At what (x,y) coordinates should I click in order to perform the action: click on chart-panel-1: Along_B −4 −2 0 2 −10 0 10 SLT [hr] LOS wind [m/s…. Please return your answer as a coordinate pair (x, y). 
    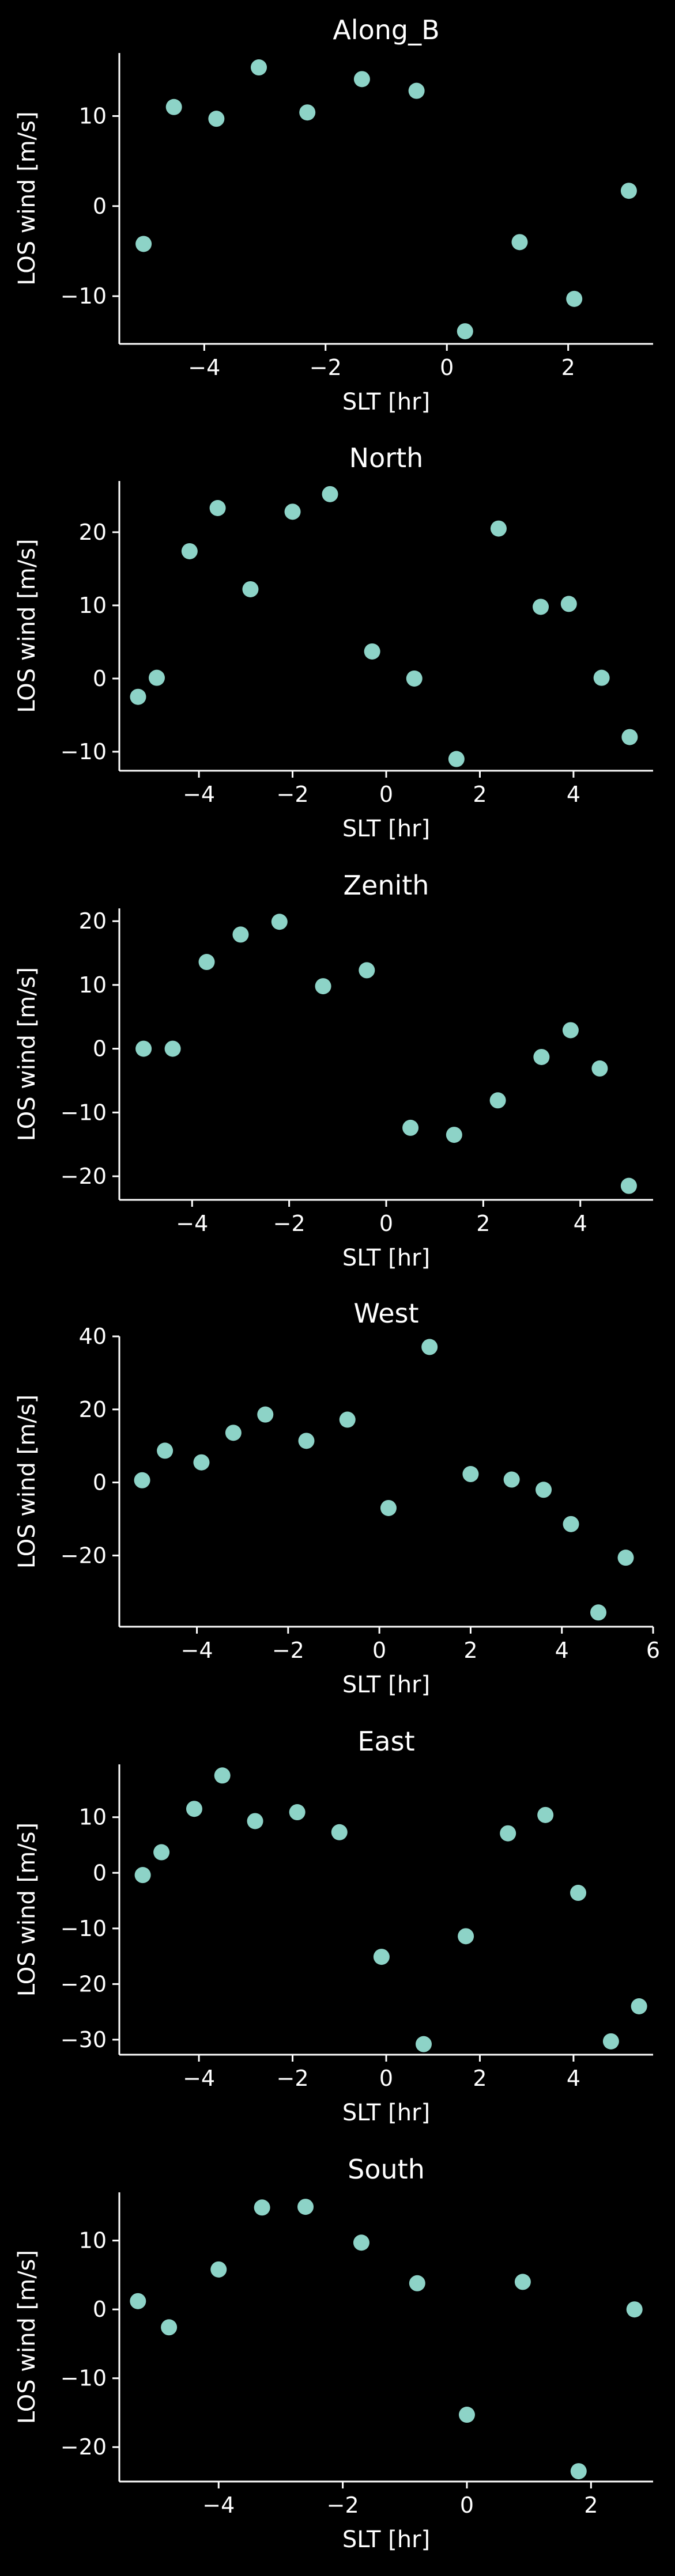
    Looking at the image, I should click on (333, 214).